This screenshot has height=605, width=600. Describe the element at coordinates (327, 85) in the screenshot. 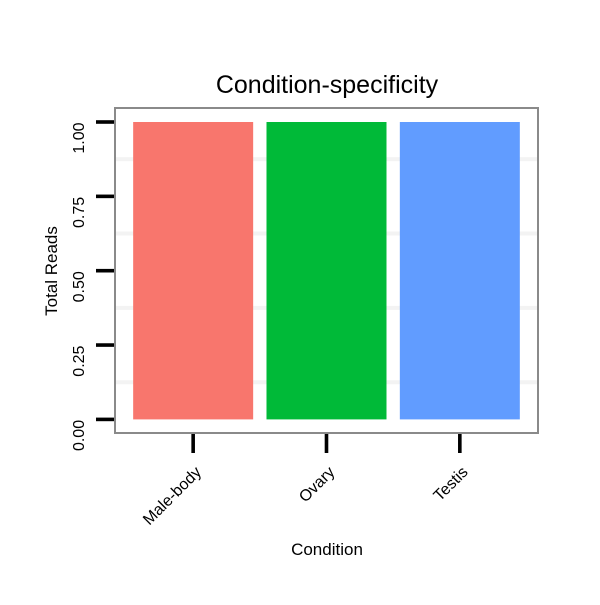

I see `chart-title: Condition-specificity` at that location.